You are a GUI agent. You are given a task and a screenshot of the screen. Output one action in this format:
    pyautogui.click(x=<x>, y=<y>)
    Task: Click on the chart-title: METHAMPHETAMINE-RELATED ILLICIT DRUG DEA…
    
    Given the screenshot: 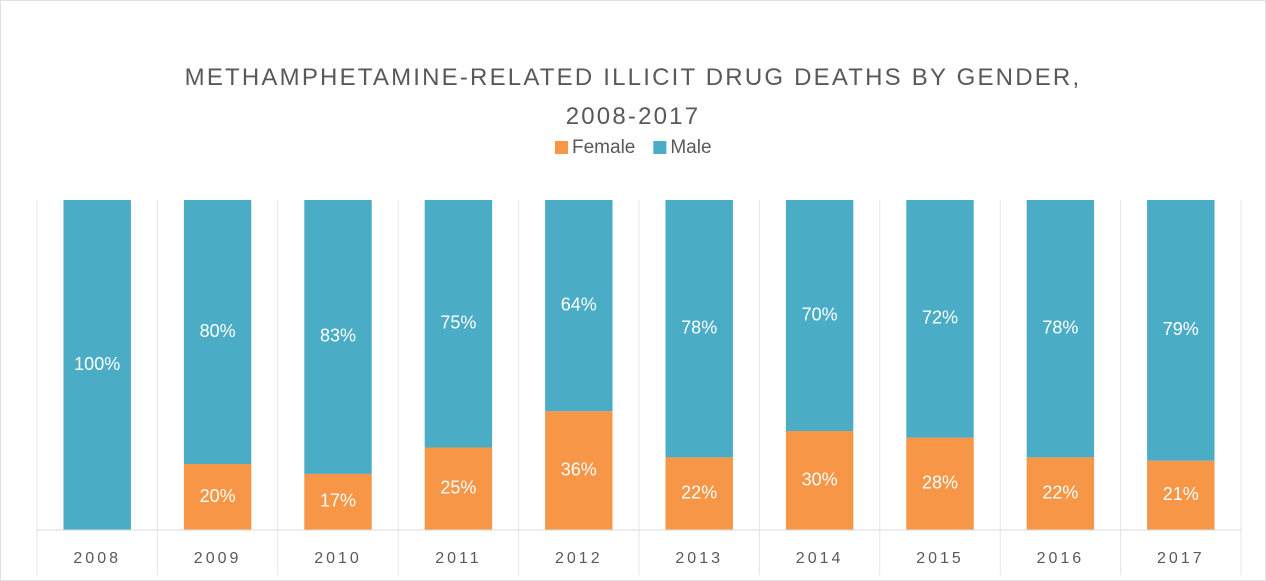 What is the action you would take?
    pyautogui.click(x=633, y=97)
    